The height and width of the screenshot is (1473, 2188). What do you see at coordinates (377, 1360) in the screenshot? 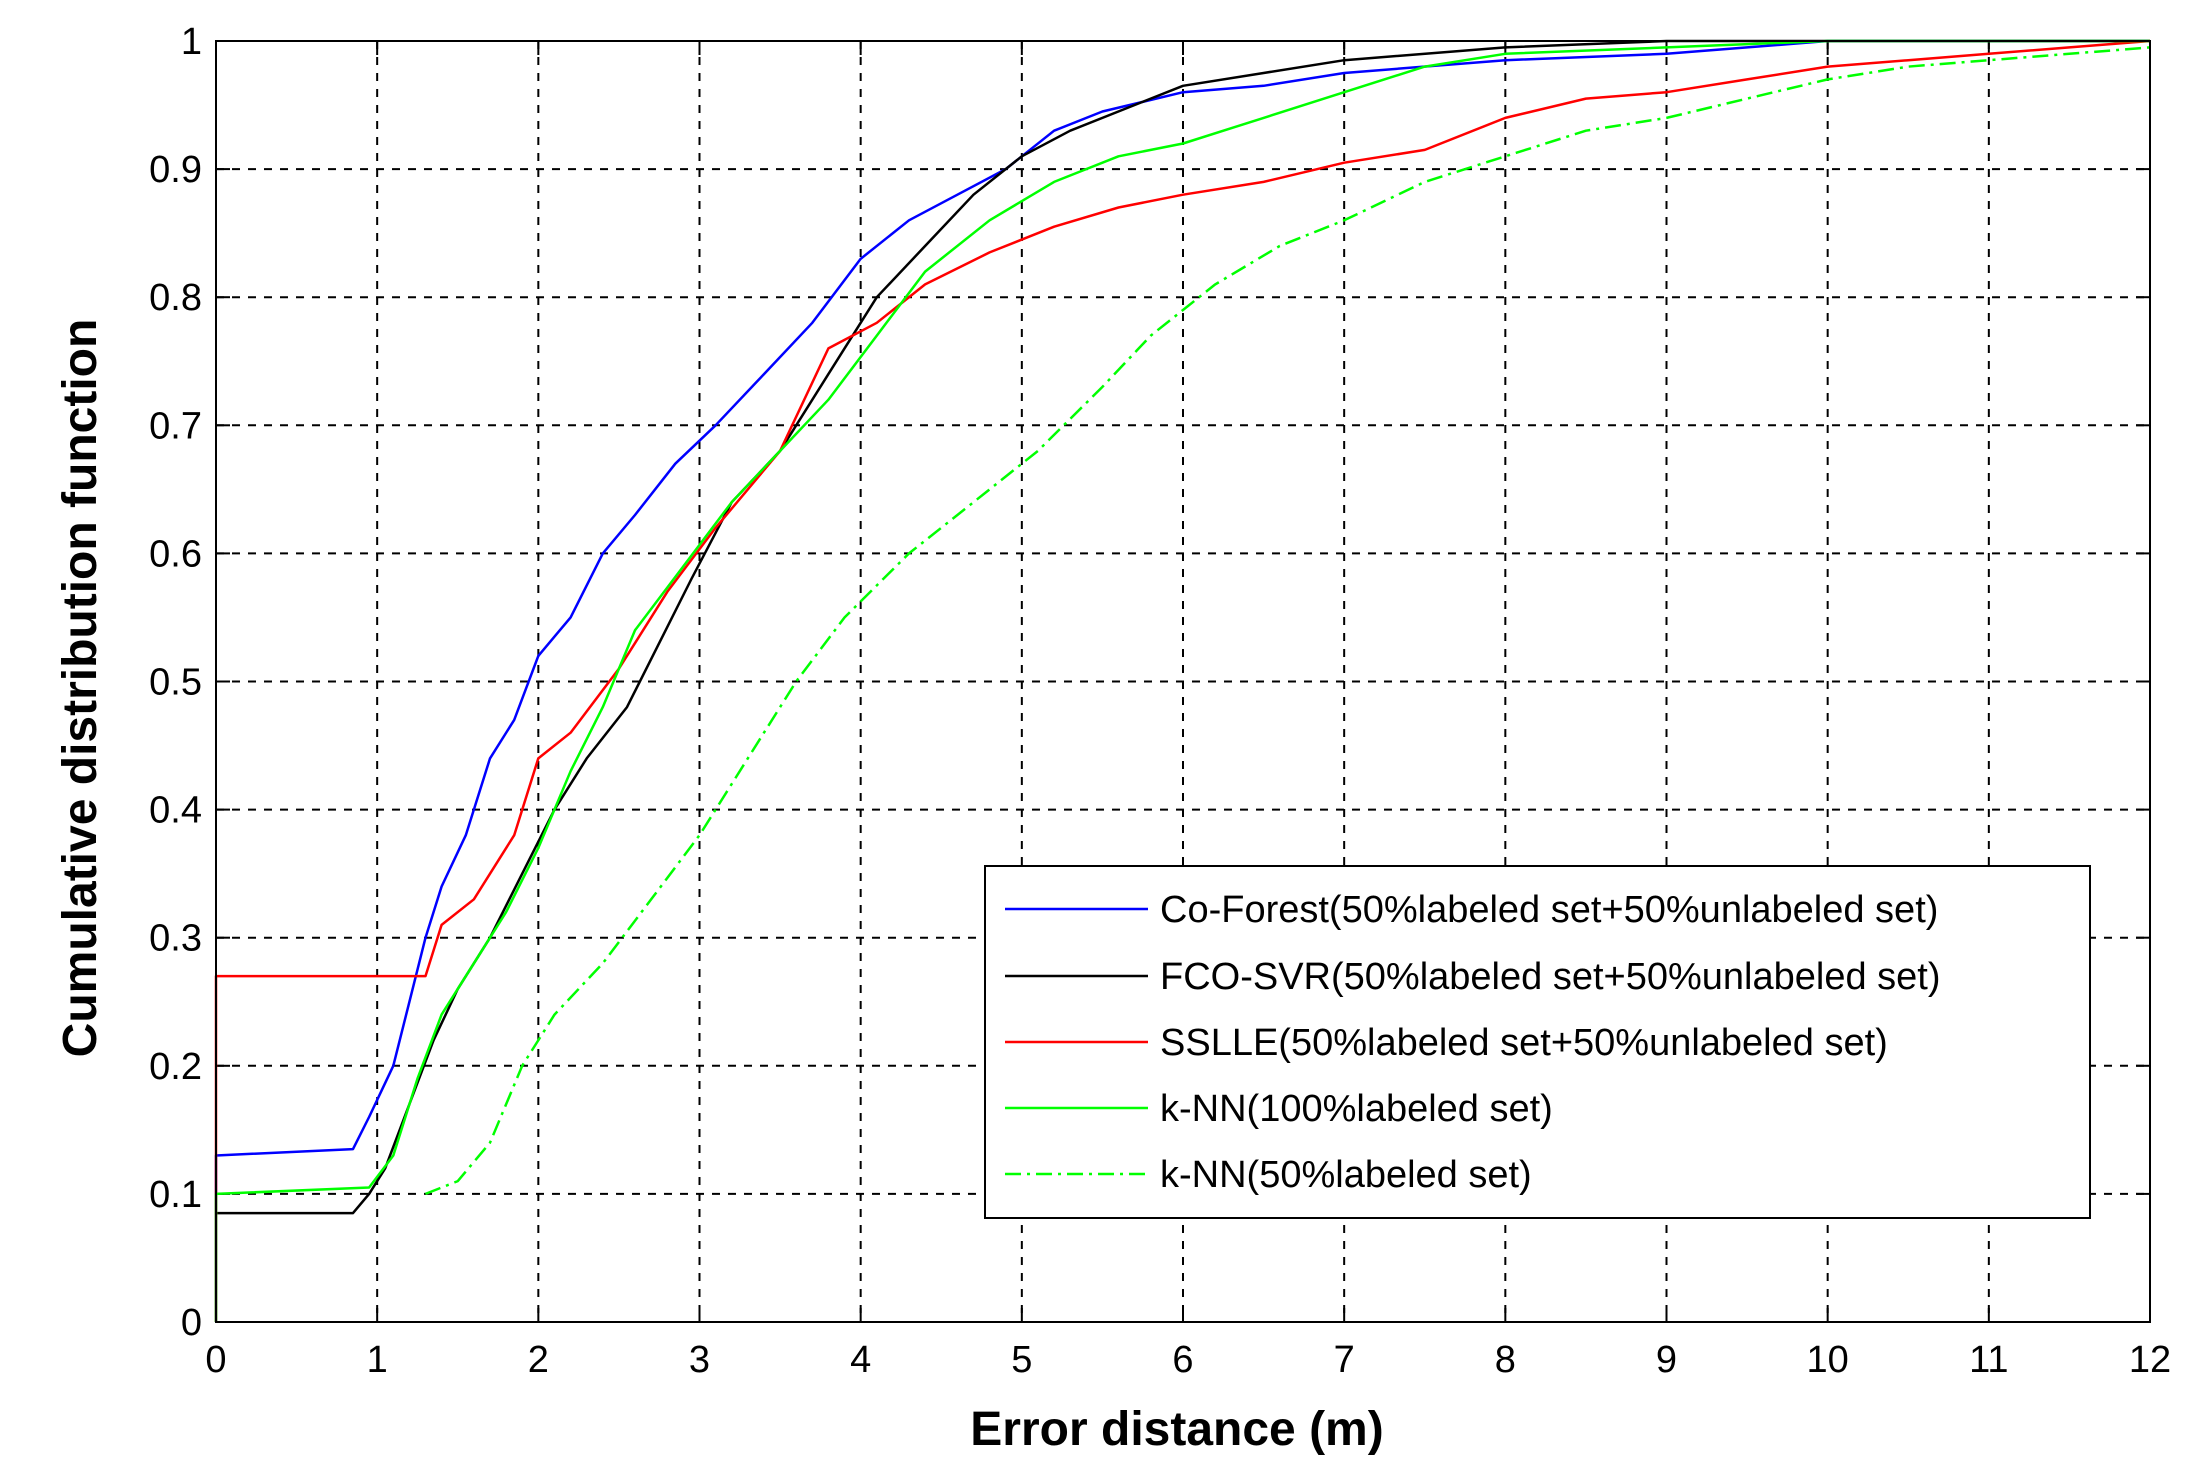
I see `x-tick-label: 1` at bounding box center [377, 1360].